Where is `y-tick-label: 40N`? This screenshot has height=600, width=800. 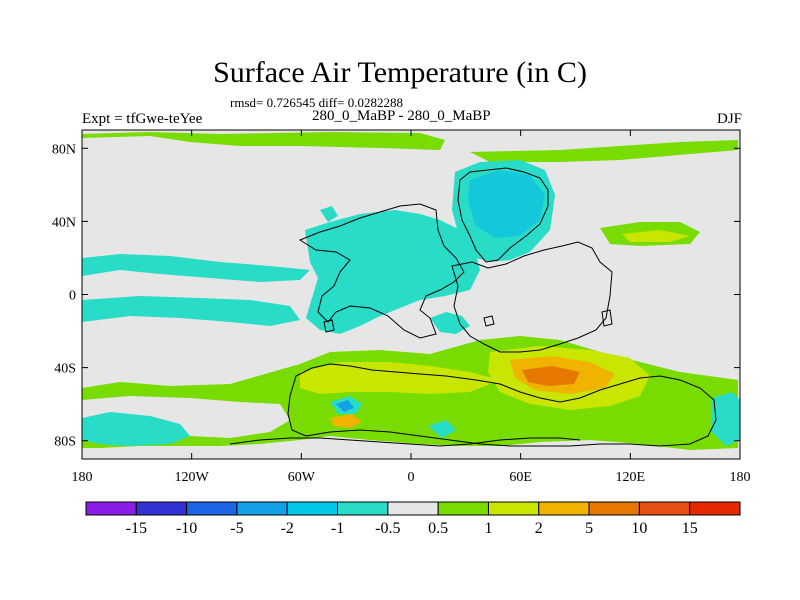
y-tick-label: 40N is located at coordinates (64, 222).